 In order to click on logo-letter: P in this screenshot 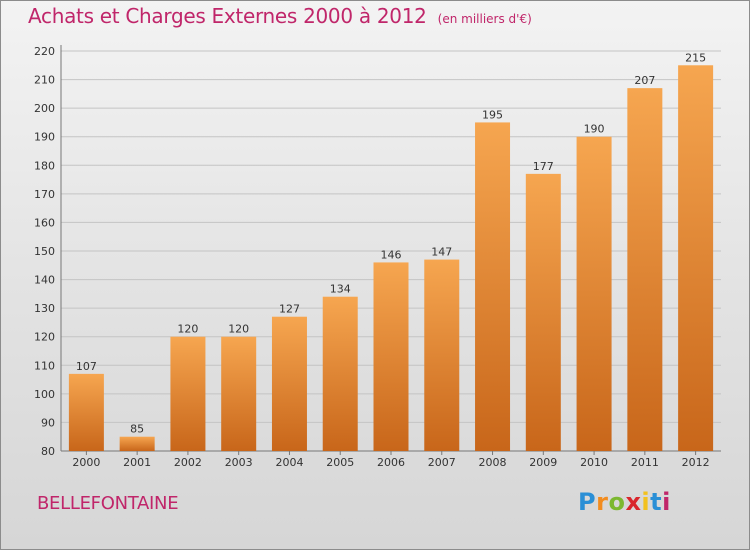, I will do `click(587, 502)`.